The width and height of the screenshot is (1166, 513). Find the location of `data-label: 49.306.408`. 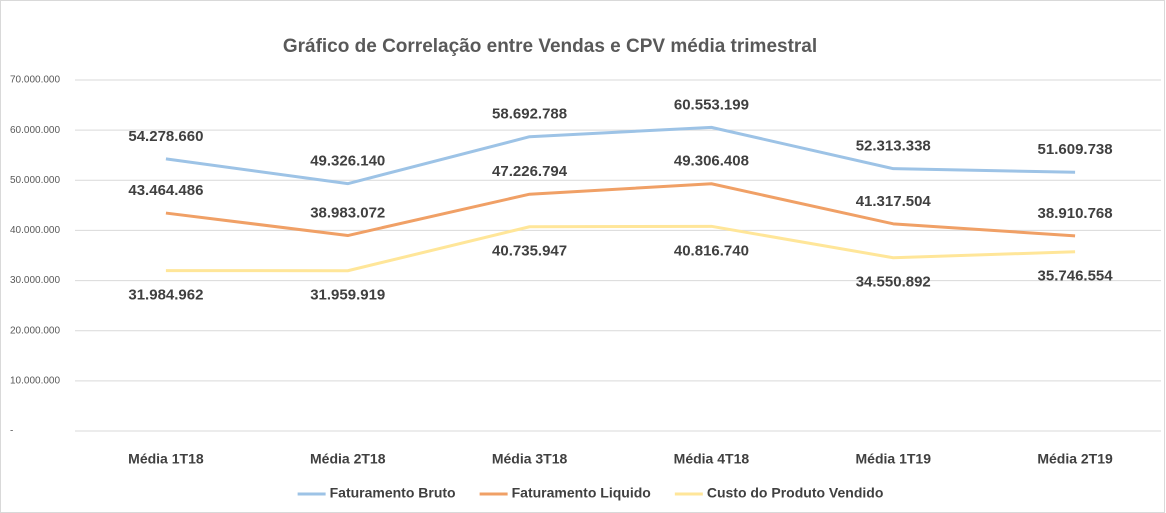

data-label: 49.306.408 is located at coordinates (711, 161).